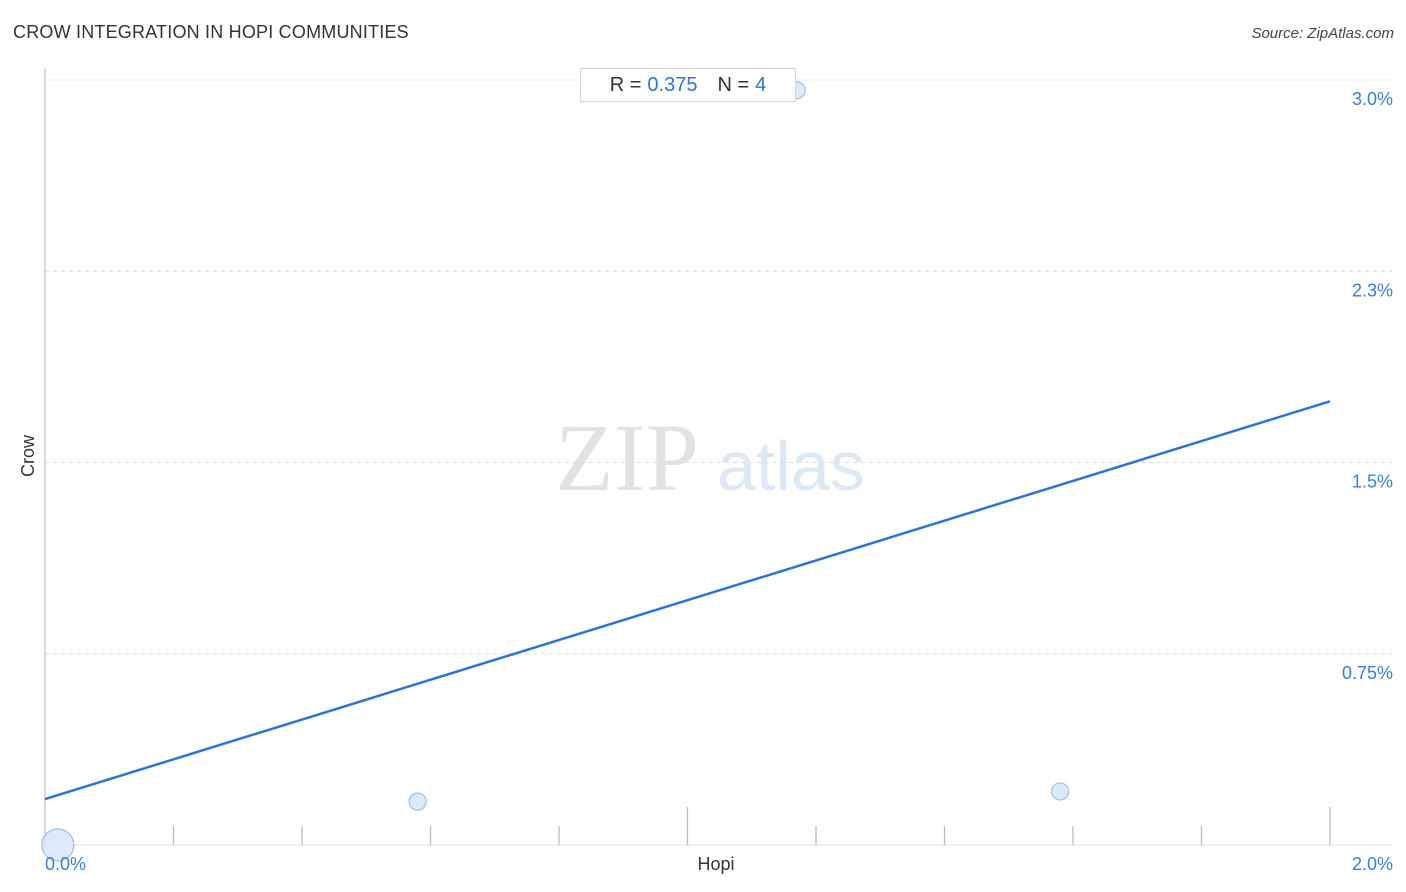 The height and width of the screenshot is (892, 1406). I want to click on r-label: R =, so click(625, 84).